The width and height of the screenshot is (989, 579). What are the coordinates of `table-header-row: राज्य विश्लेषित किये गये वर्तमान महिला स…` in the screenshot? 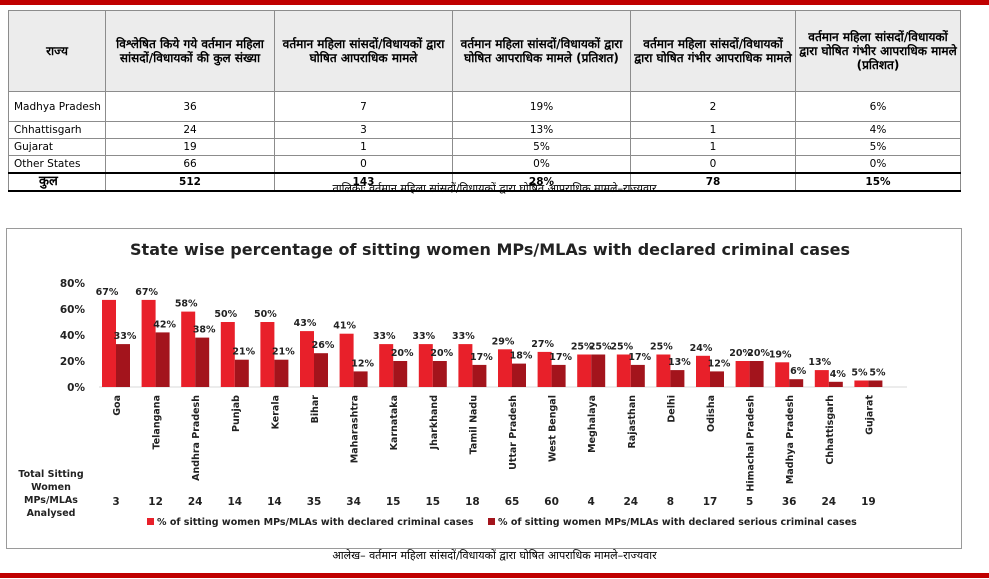 It's located at (484, 51).